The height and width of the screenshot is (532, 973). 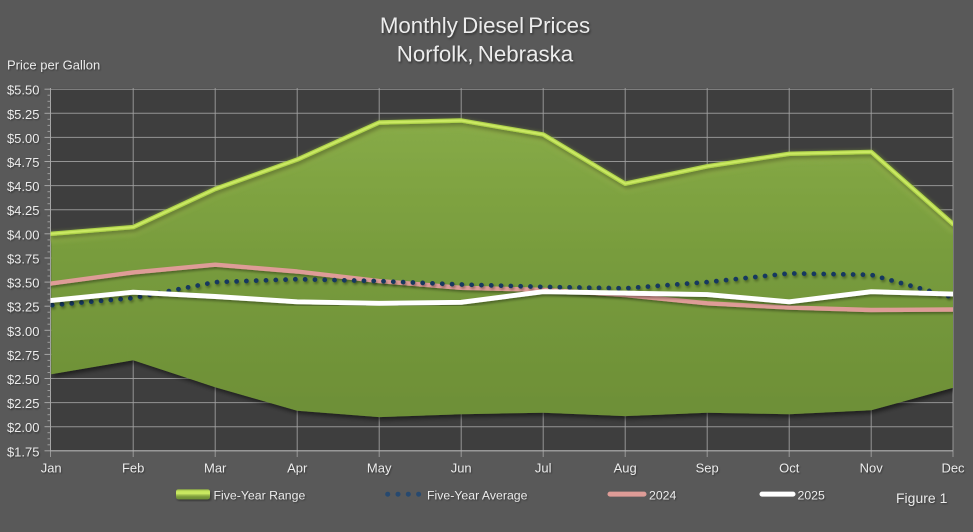 What do you see at coordinates (23, 210) in the screenshot?
I see `svg-text: $4.25` at bounding box center [23, 210].